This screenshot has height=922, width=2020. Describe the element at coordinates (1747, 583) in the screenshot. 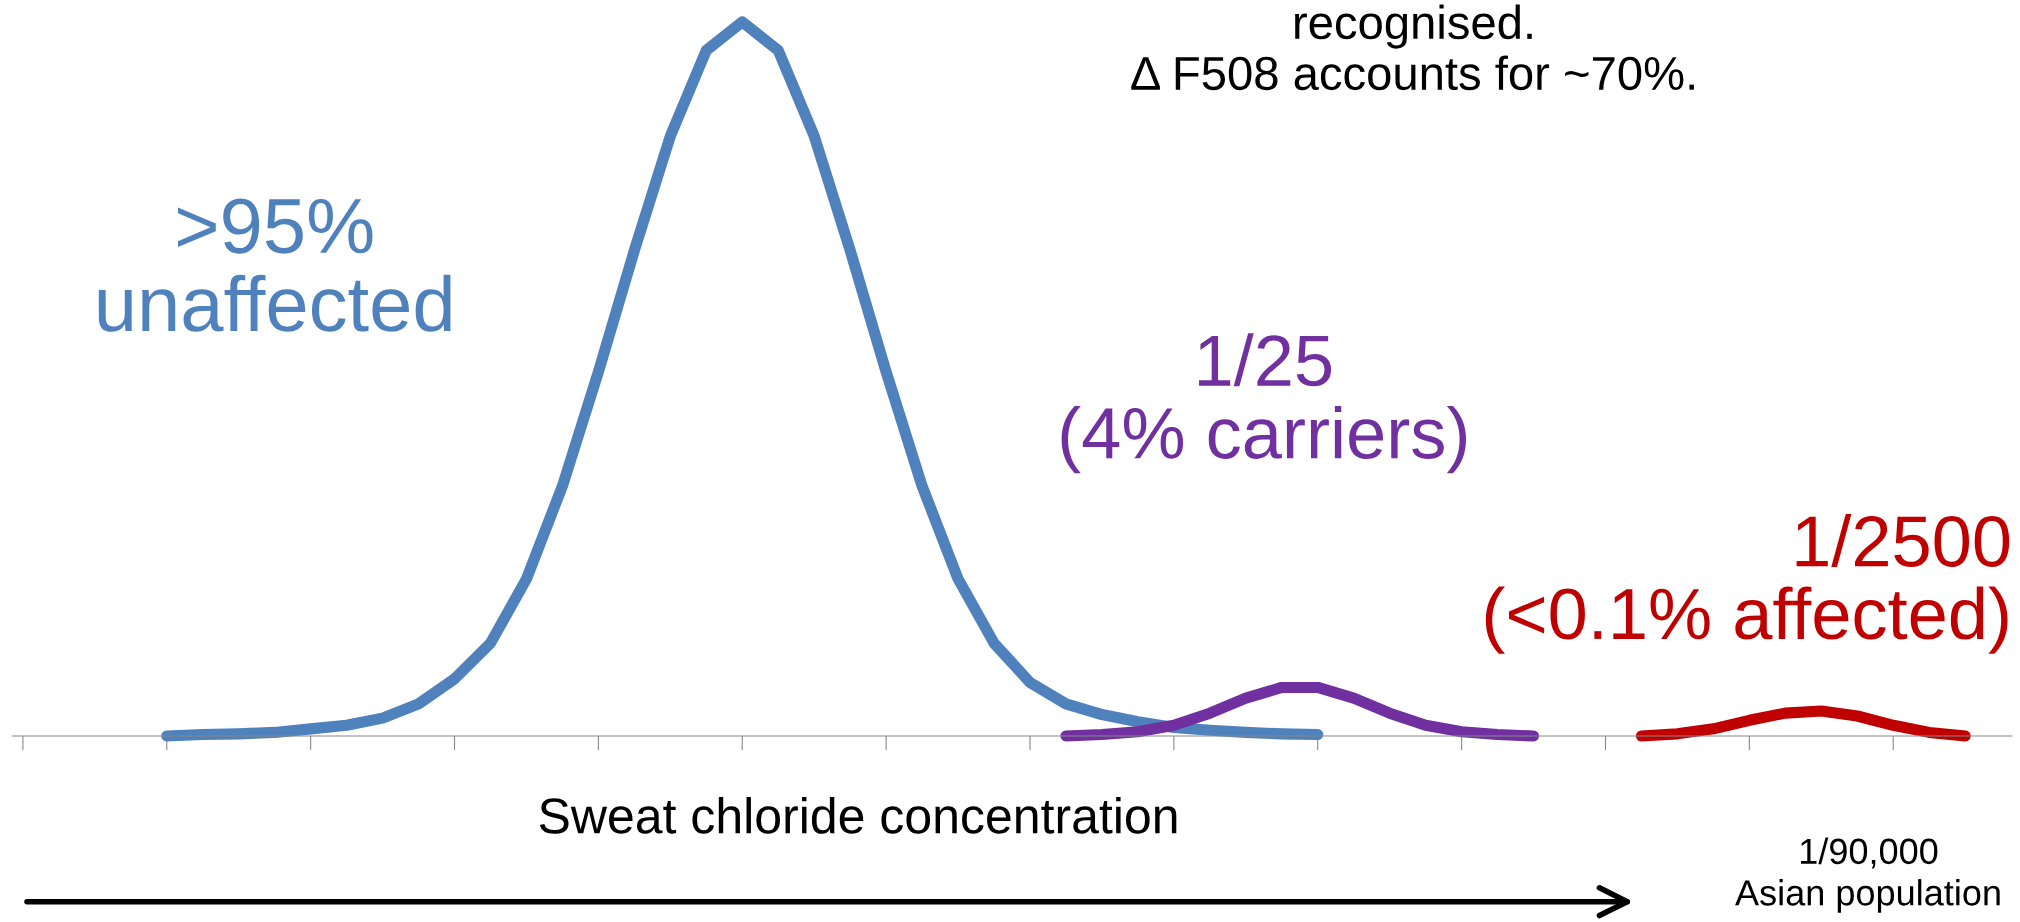

I see `series-label: 1/2500 (<0.1% affected)` at that location.